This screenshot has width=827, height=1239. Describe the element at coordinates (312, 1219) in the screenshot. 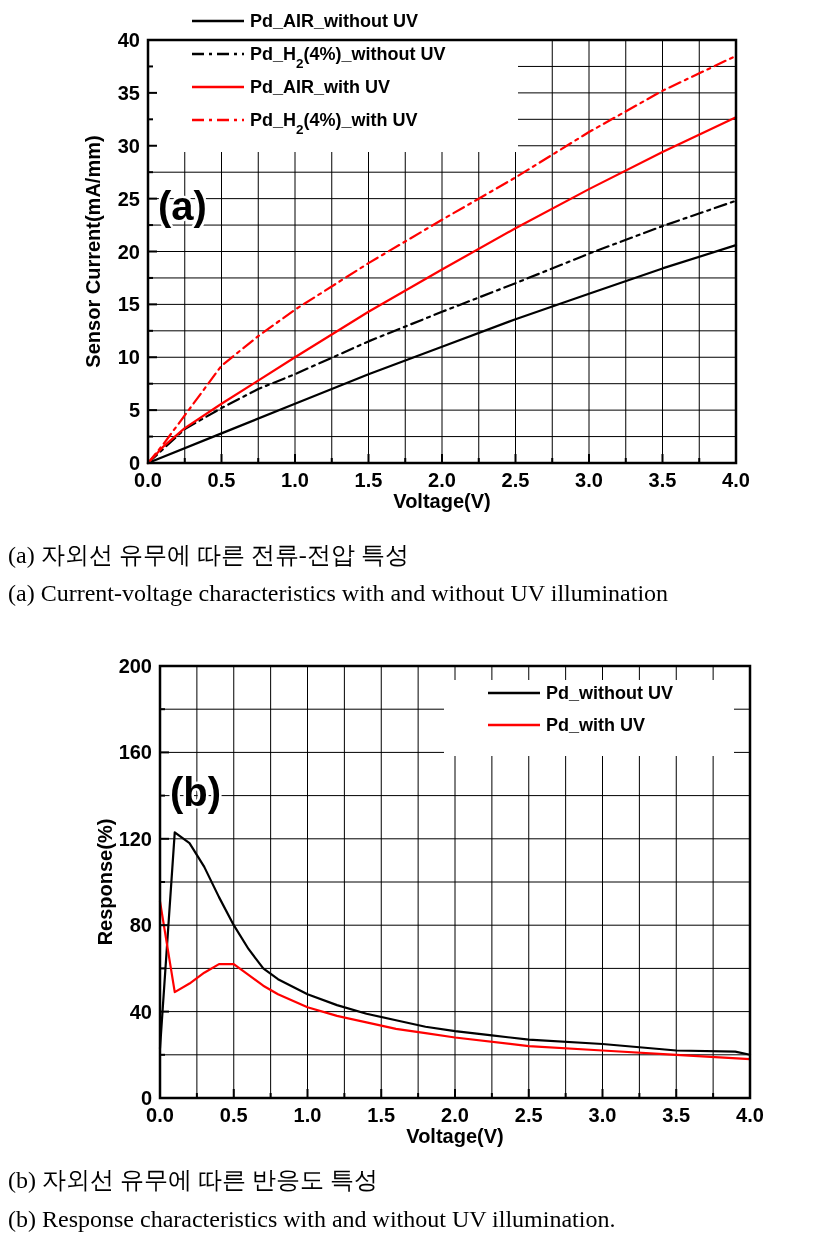

I see `text: (b) Response characteristics with and without UV illumination.` at that location.